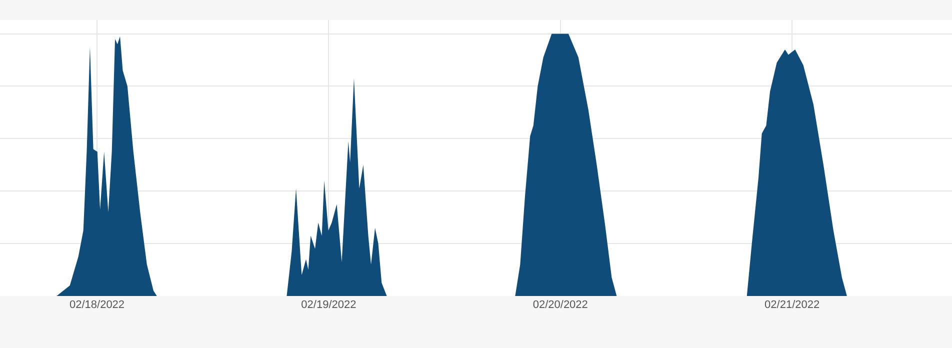 This screenshot has width=952, height=348. What do you see at coordinates (560, 305) in the screenshot?
I see `x-tick-label: 02/20/2022` at bounding box center [560, 305].